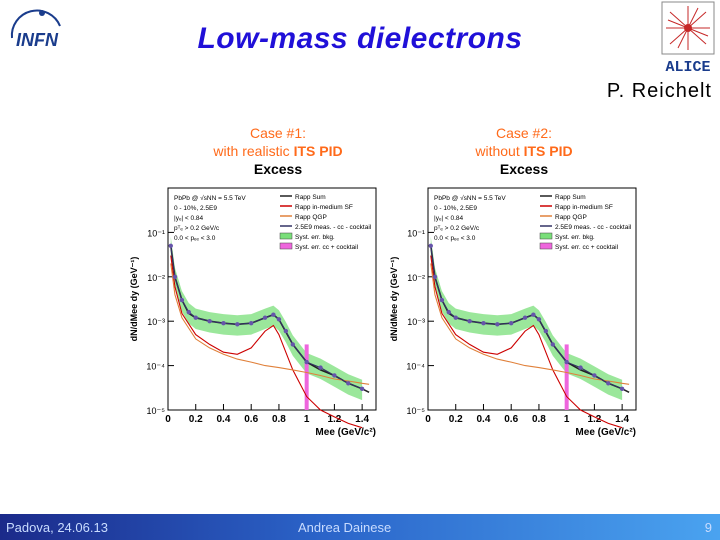 This screenshot has width=720, height=540. I want to click on legend-label: Rapp Sum, so click(570, 197).